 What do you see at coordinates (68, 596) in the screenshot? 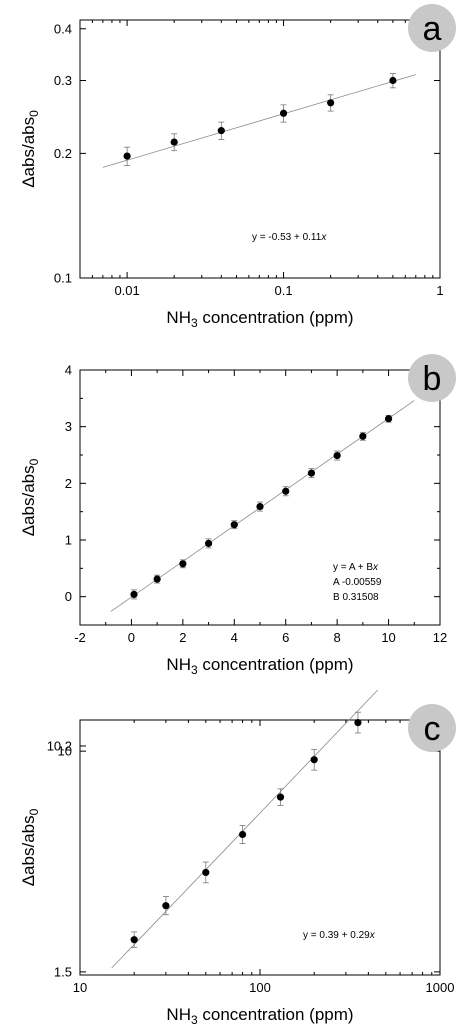
I see `y-tick-label: 0` at bounding box center [68, 596].